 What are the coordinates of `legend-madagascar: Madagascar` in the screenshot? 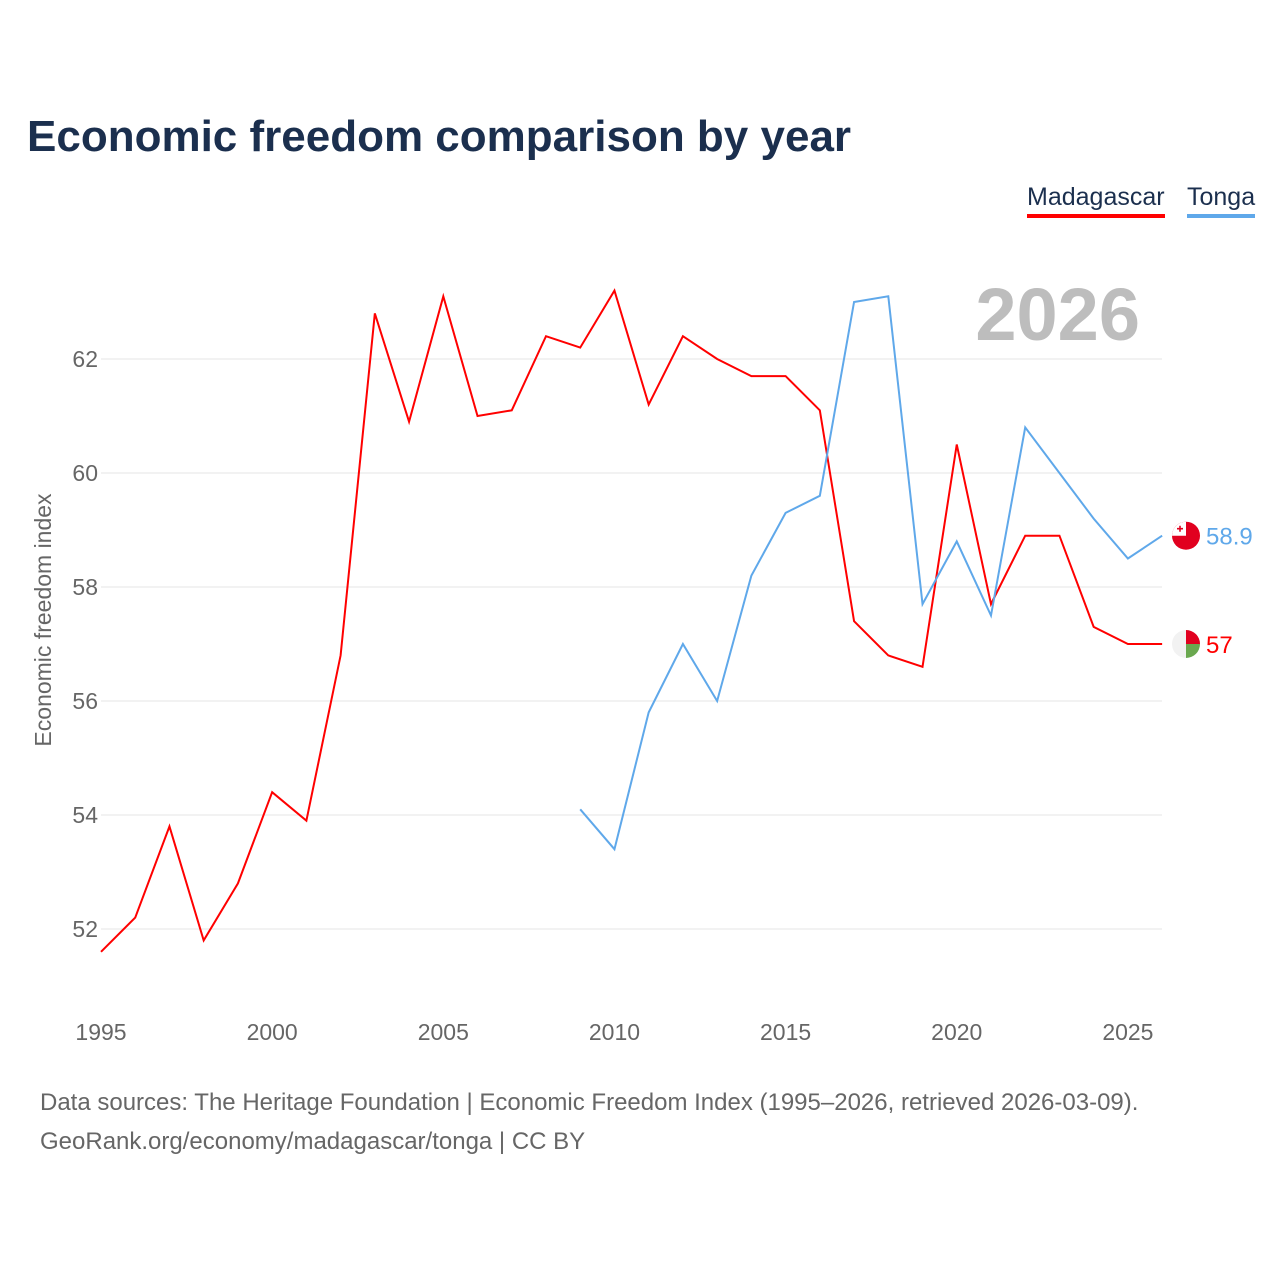 It's located at (1096, 200).